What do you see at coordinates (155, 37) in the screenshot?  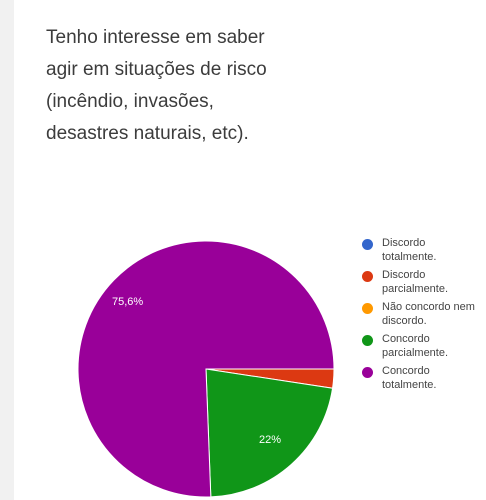 I see `question-line: Tenho interesse em saber` at bounding box center [155, 37].